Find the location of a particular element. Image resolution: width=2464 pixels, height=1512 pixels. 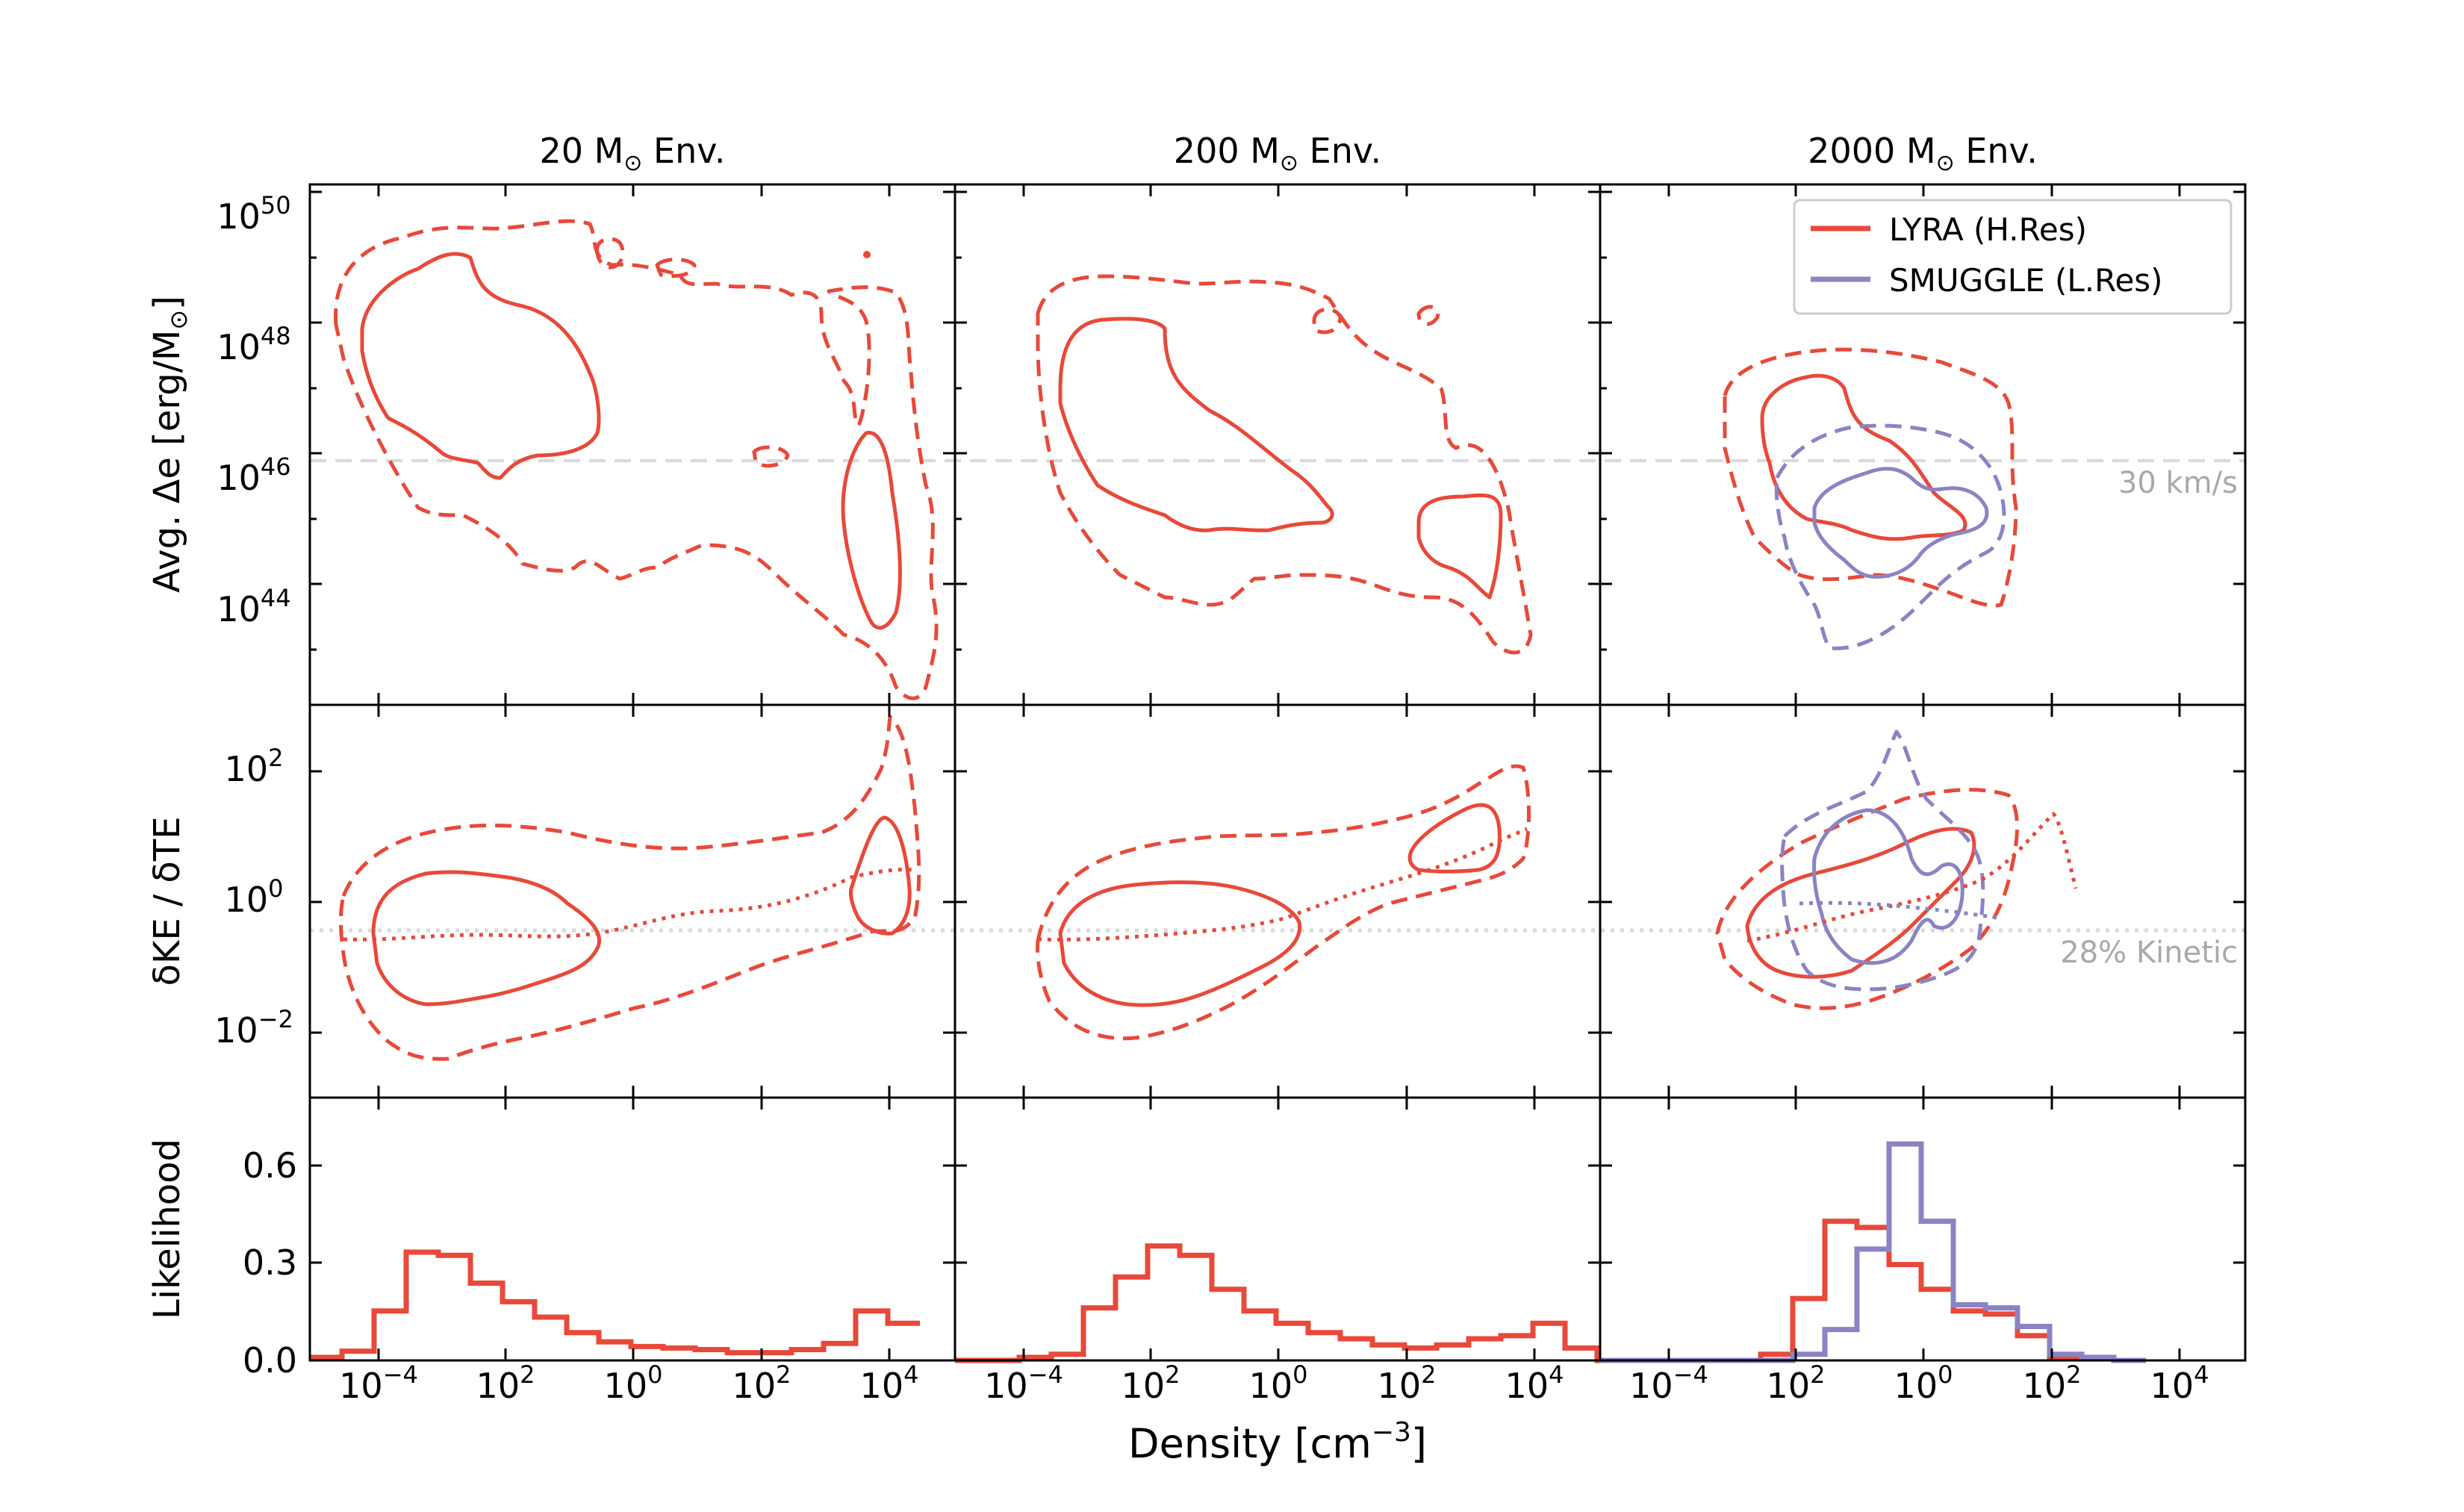

ytick-label-0.6: 0.6 is located at coordinates (270, 1165).